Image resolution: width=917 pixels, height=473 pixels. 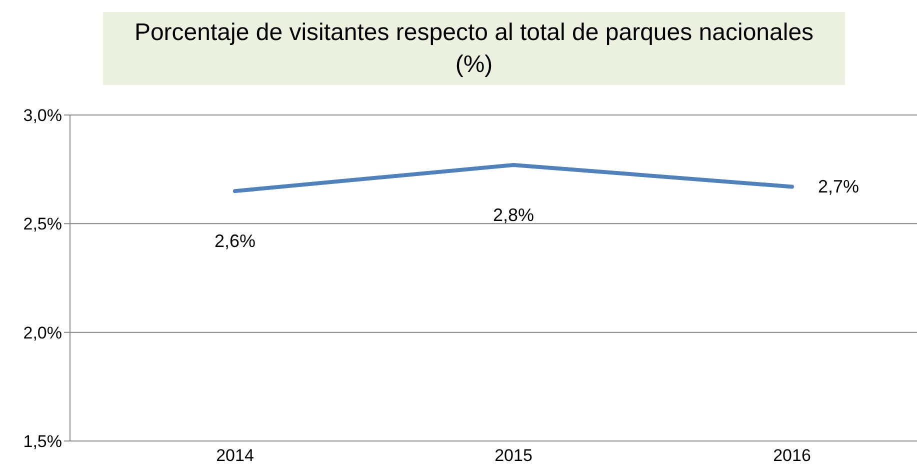 What do you see at coordinates (42, 116) in the screenshot?
I see `y-tick-label: 3,0%` at bounding box center [42, 116].